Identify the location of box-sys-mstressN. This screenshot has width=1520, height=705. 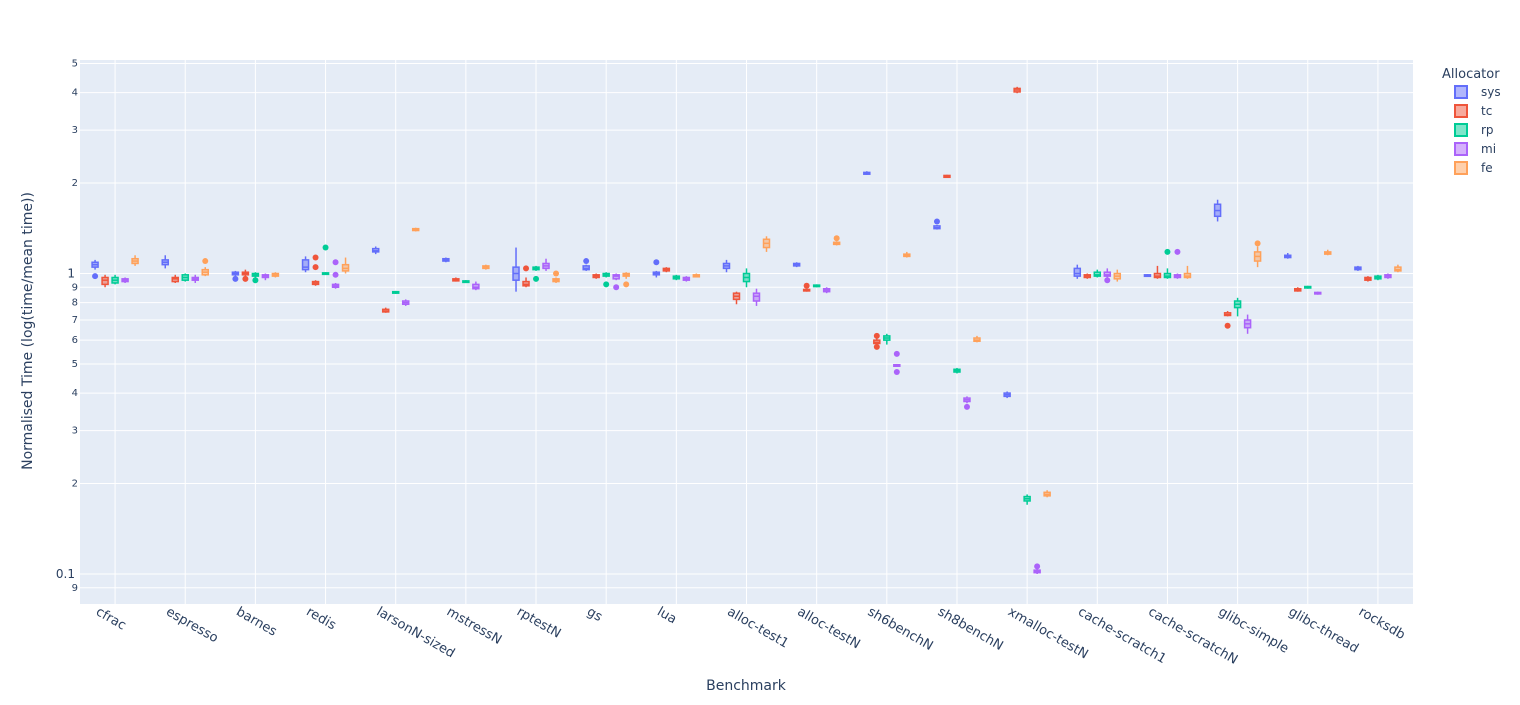
(446, 260).